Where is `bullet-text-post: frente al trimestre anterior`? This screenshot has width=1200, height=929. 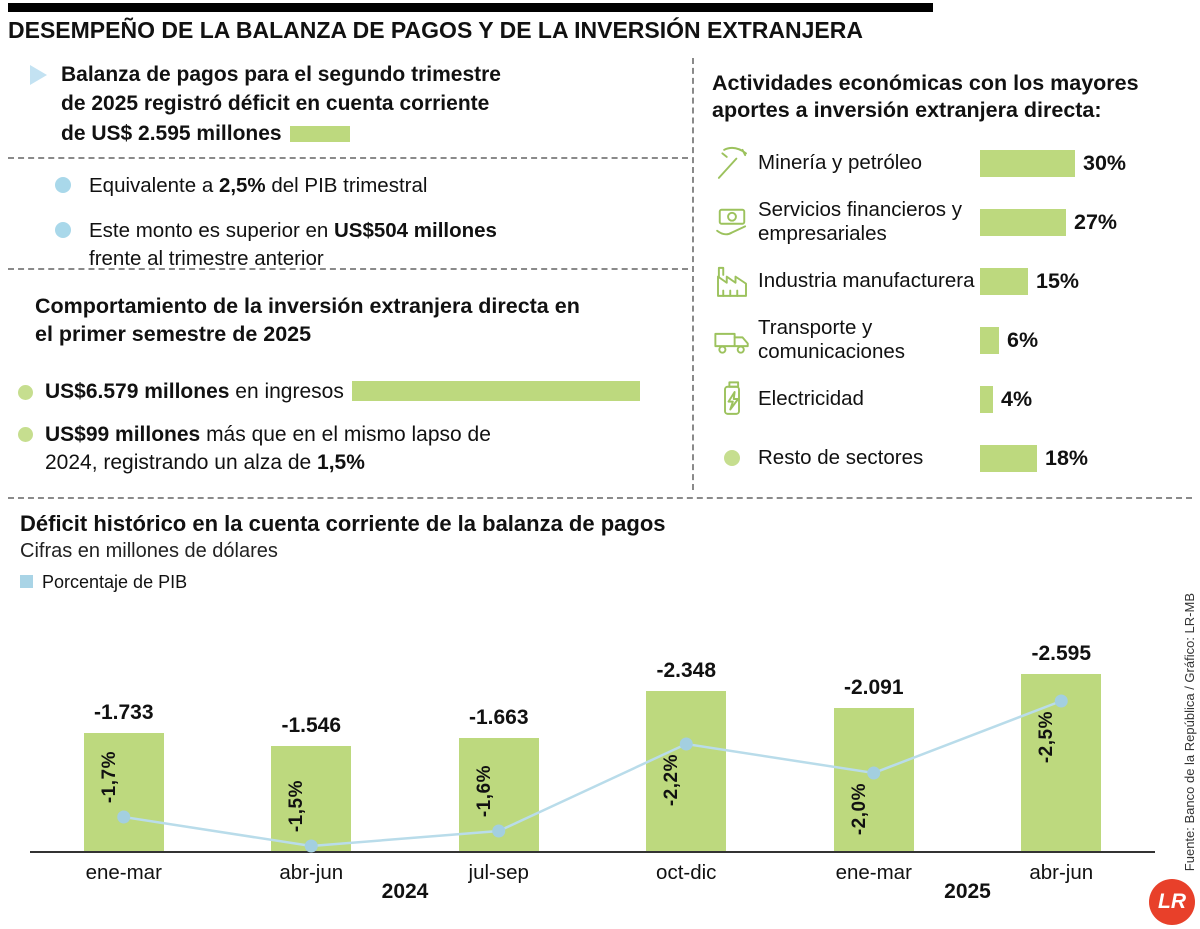
bullet-text-post: frente al trimestre anterior is located at coordinates (206, 258).